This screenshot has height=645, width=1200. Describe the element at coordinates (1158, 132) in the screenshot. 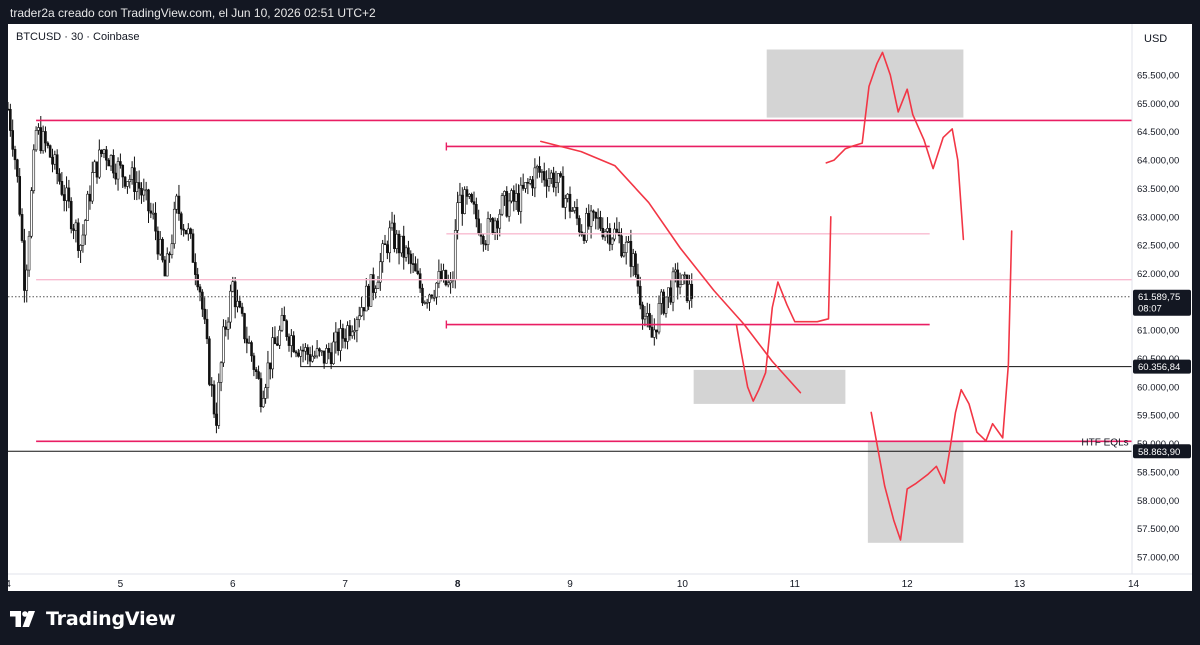

I see `y-tick-label-3: 64.500,00` at that location.